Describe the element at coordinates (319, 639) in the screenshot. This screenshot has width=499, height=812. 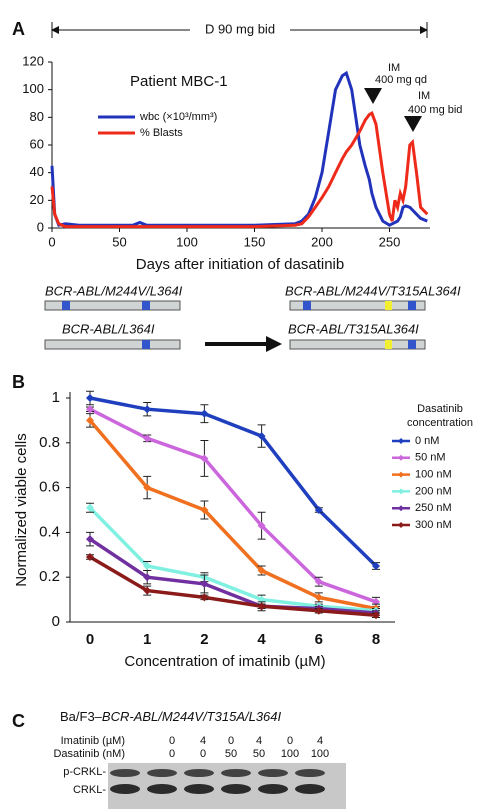
I see `x-tick-label: 6` at that location.